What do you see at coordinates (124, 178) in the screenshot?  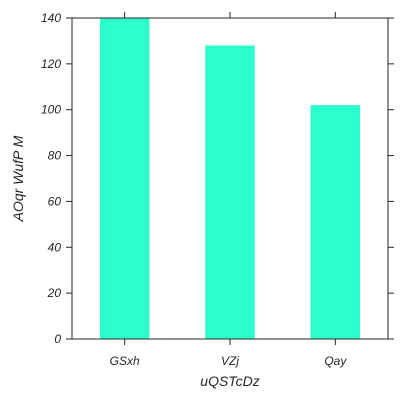 I see `bar-gsxh` at bounding box center [124, 178].